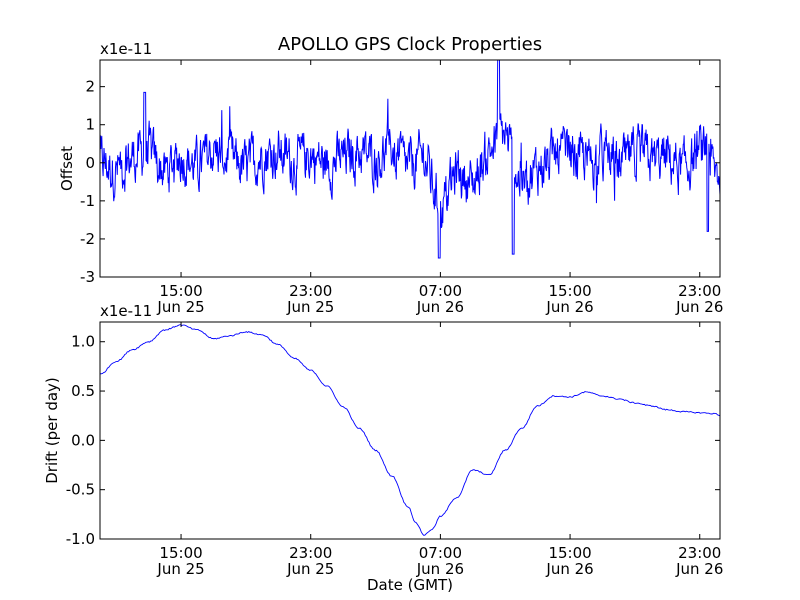 The height and width of the screenshot is (600, 800). Describe the element at coordinates (87, 239) in the screenshot. I see `y-tick-label: -2` at that location.